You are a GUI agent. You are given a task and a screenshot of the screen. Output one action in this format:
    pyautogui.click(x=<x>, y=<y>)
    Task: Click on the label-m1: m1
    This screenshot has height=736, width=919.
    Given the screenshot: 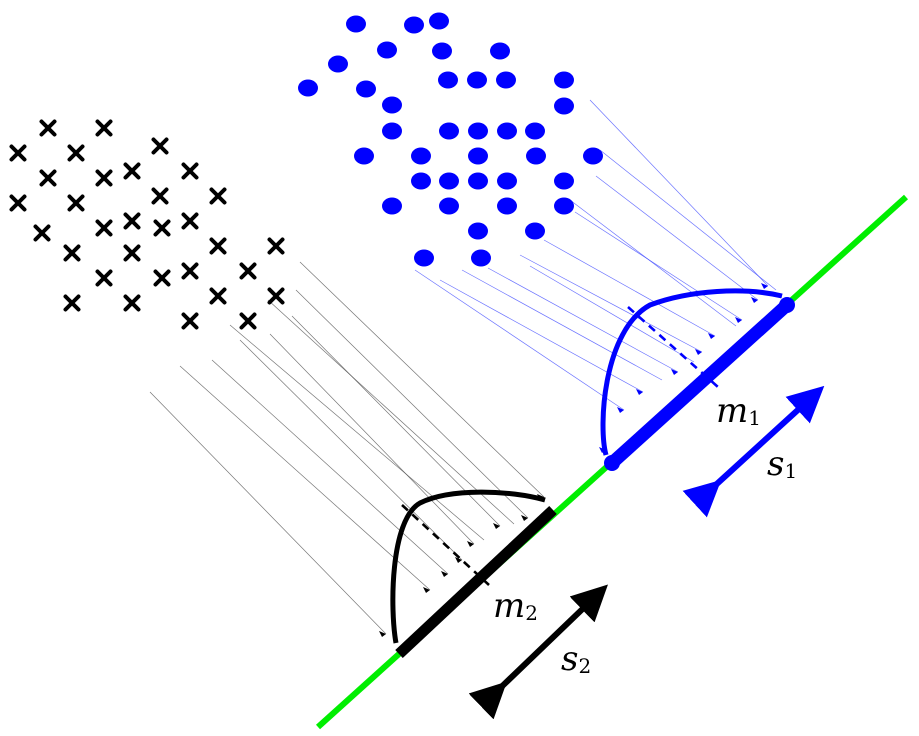 What is the action you would take?
    pyautogui.click(x=738, y=411)
    